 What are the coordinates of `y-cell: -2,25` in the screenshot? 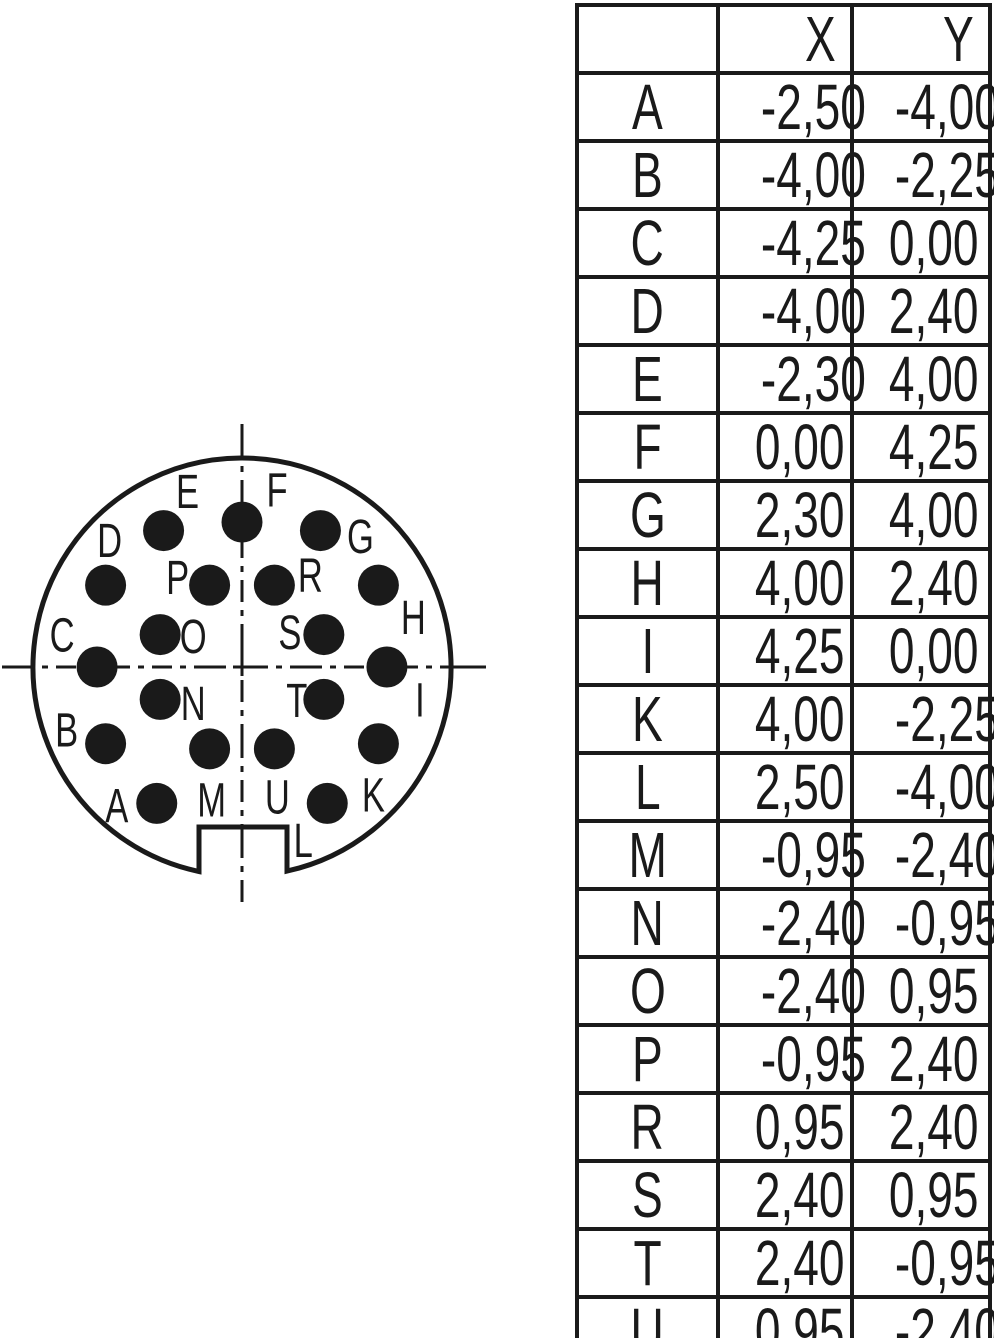 It's located at (922, 719).